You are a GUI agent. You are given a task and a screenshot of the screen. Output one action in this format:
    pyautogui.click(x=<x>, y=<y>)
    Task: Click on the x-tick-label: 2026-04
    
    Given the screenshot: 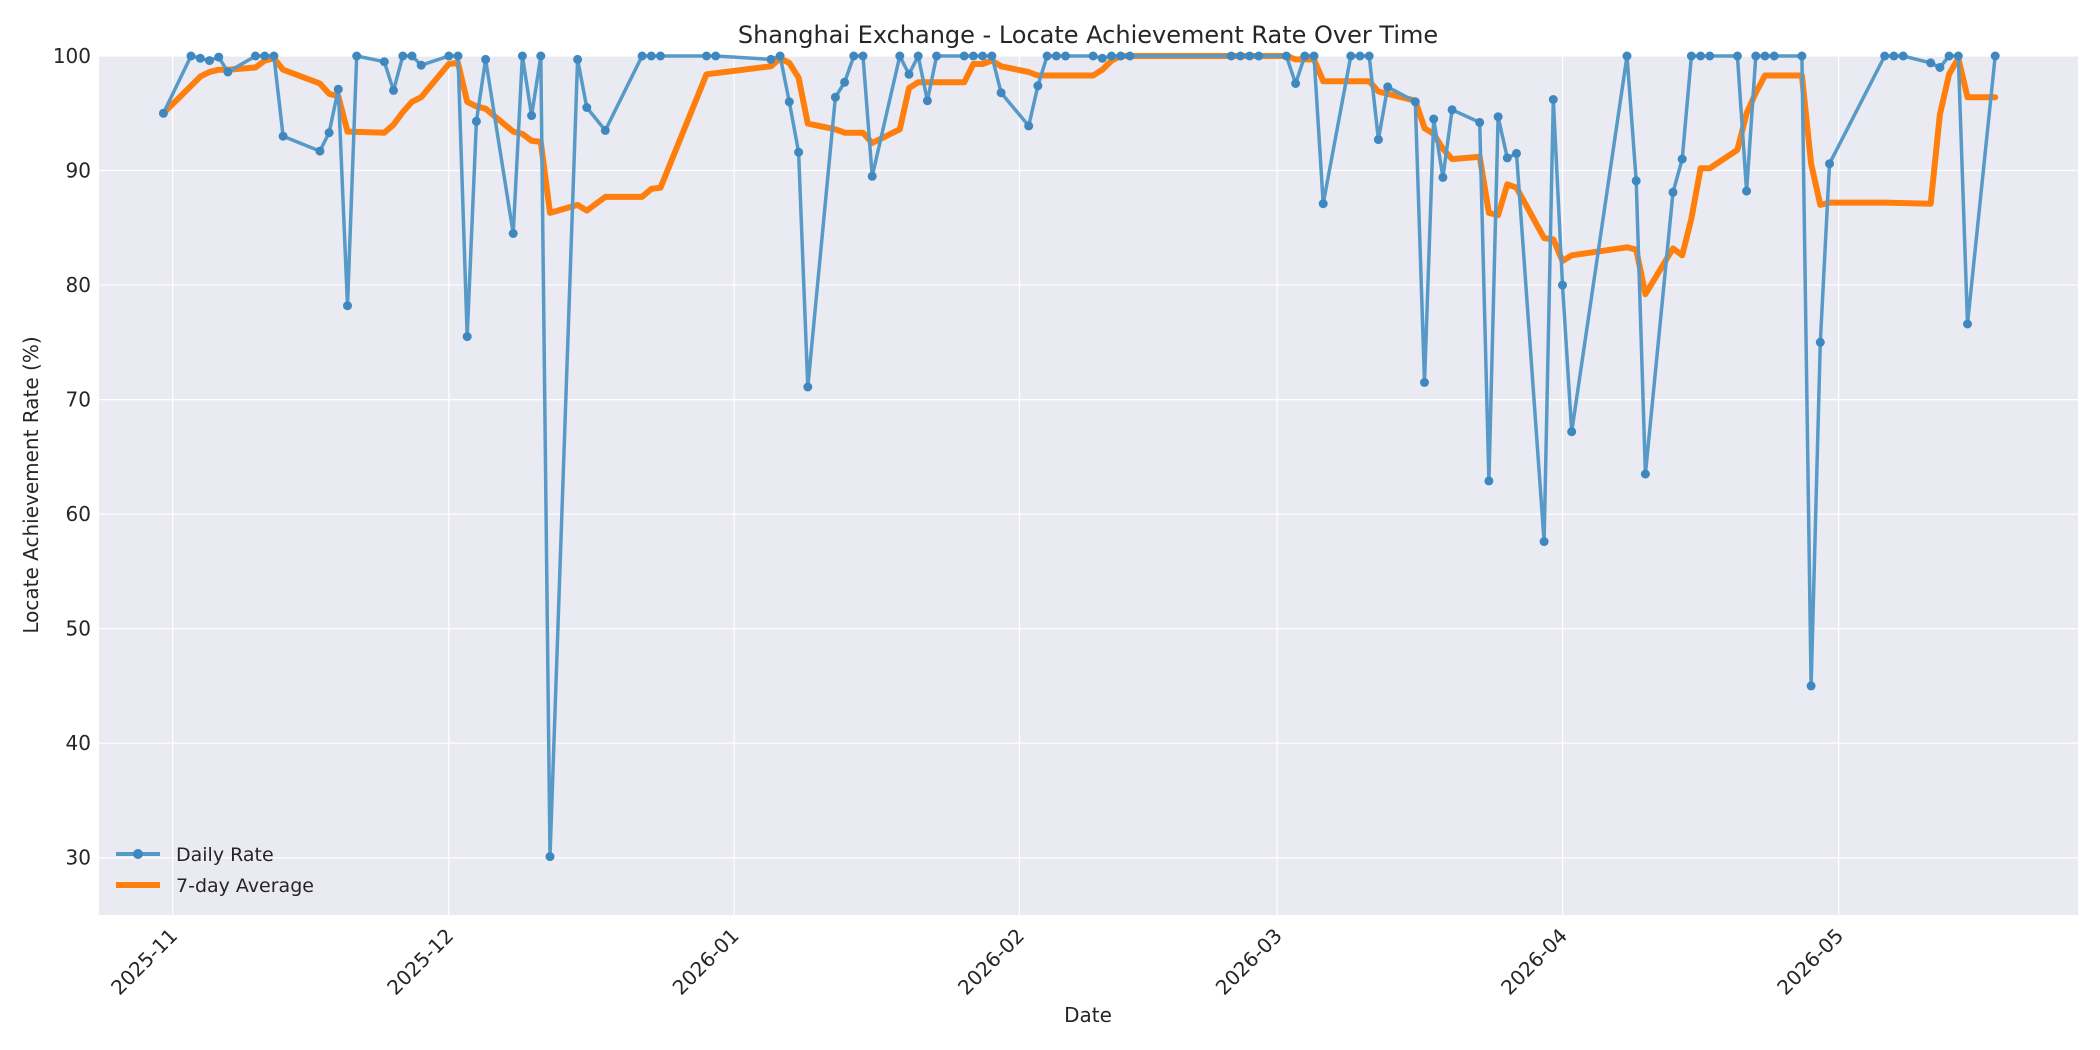 What is the action you would take?
    pyautogui.click(x=1534, y=962)
    